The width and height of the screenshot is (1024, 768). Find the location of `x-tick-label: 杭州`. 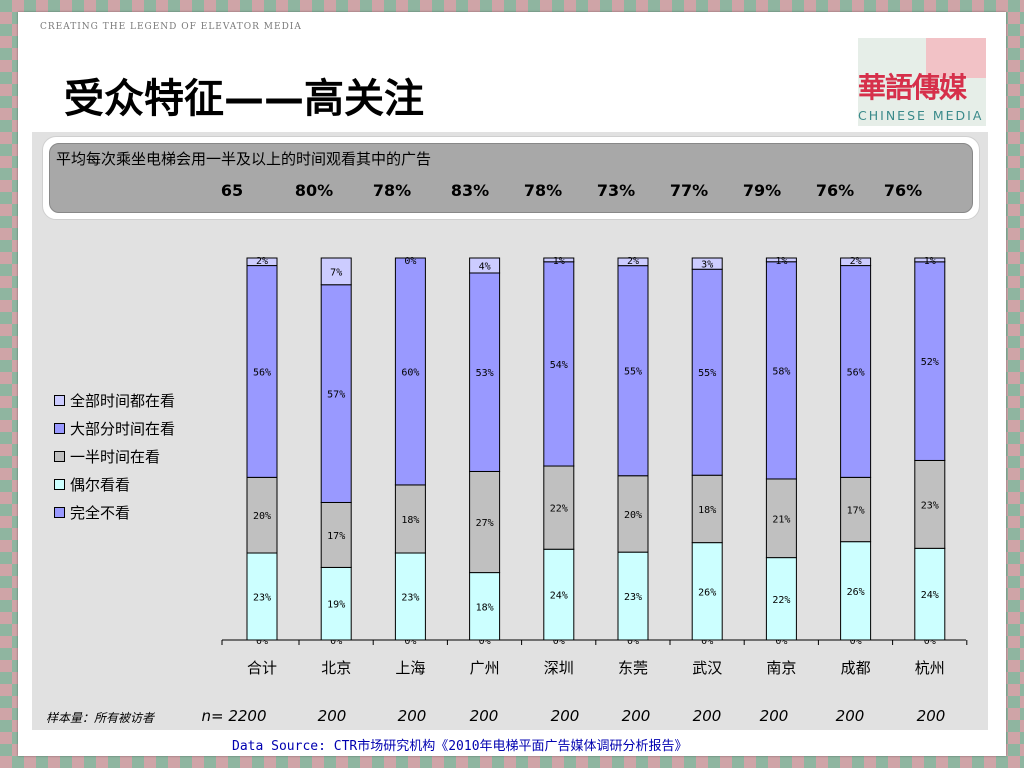

x-tick-label: 杭州 is located at coordinates (930, 668).